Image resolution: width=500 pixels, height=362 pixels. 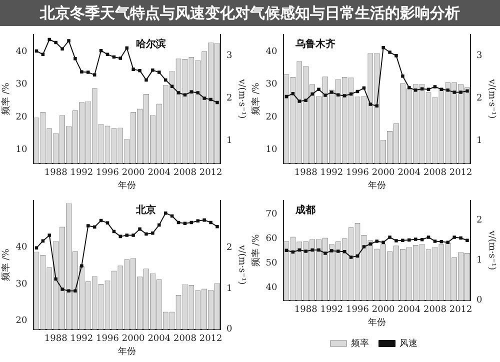 What do you see at coordinates (22, 321) in the screenshot?
I see `y-tick-label: 20` at bounding box center [22, 321].